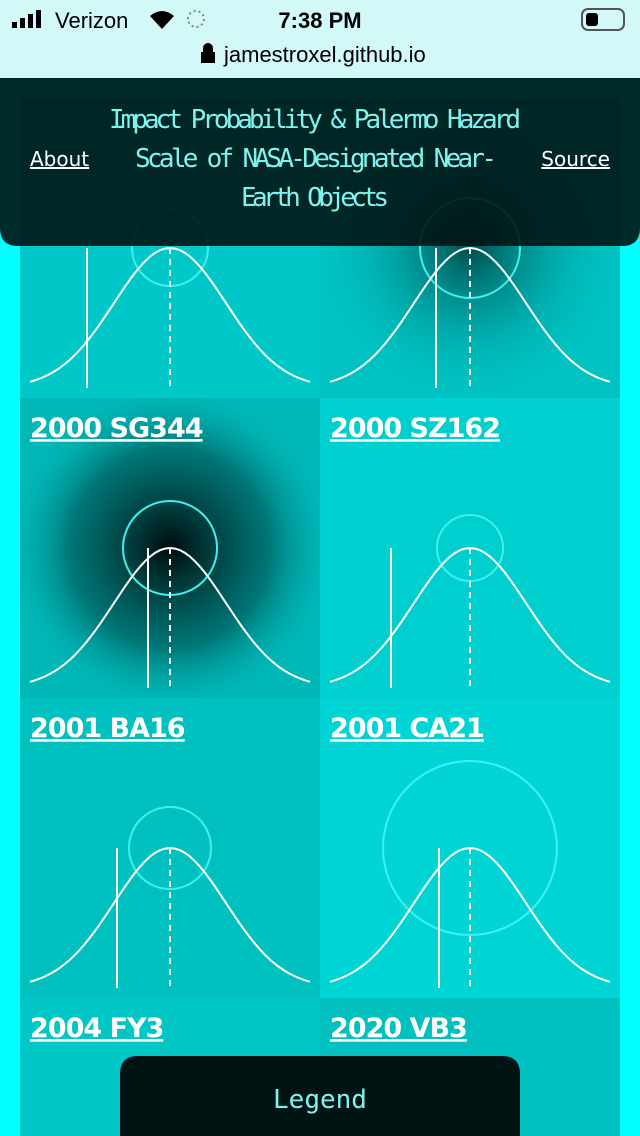 This screenshot has height=1136, width=640. What do you see at coordinates (399, 1028) in the screenshot?
I see `tile-name: 2020 VB3` at bounding box center [399, 1028].